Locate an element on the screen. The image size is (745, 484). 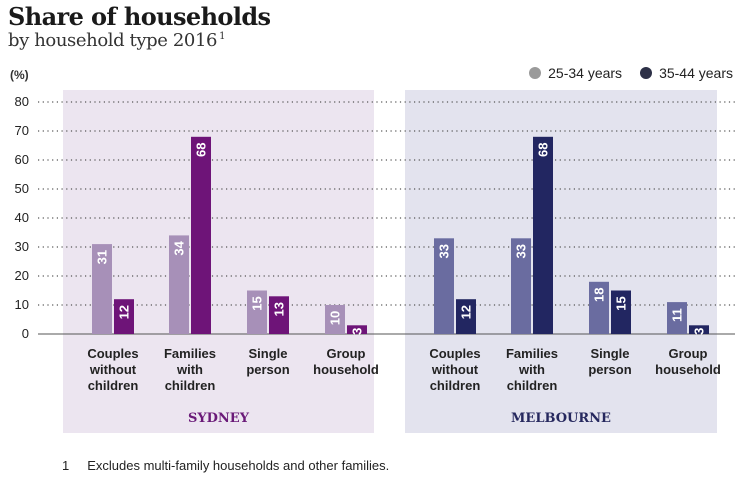
category-label-sydney-couples-without-children-line-3: children is located at coordinates (113, 385).